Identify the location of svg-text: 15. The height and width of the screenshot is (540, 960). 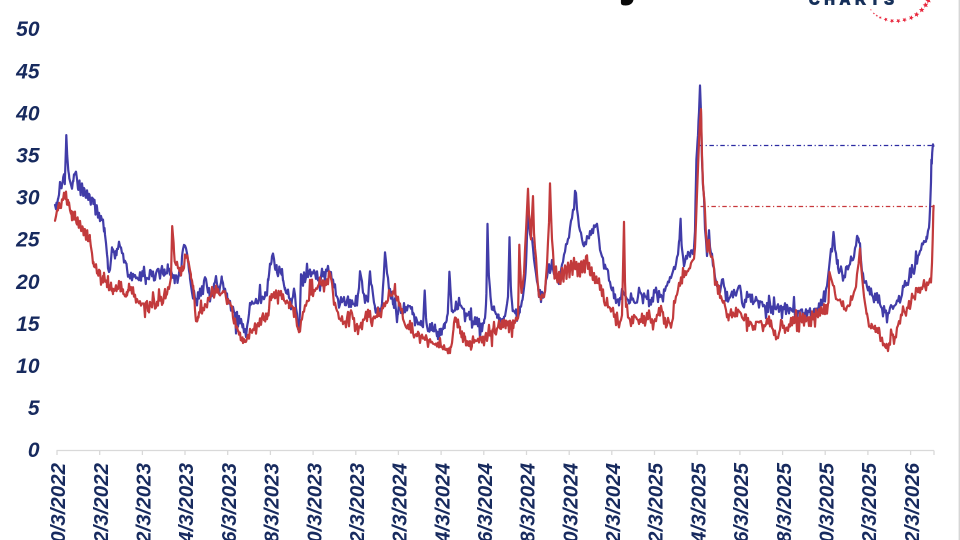
(28, 324).